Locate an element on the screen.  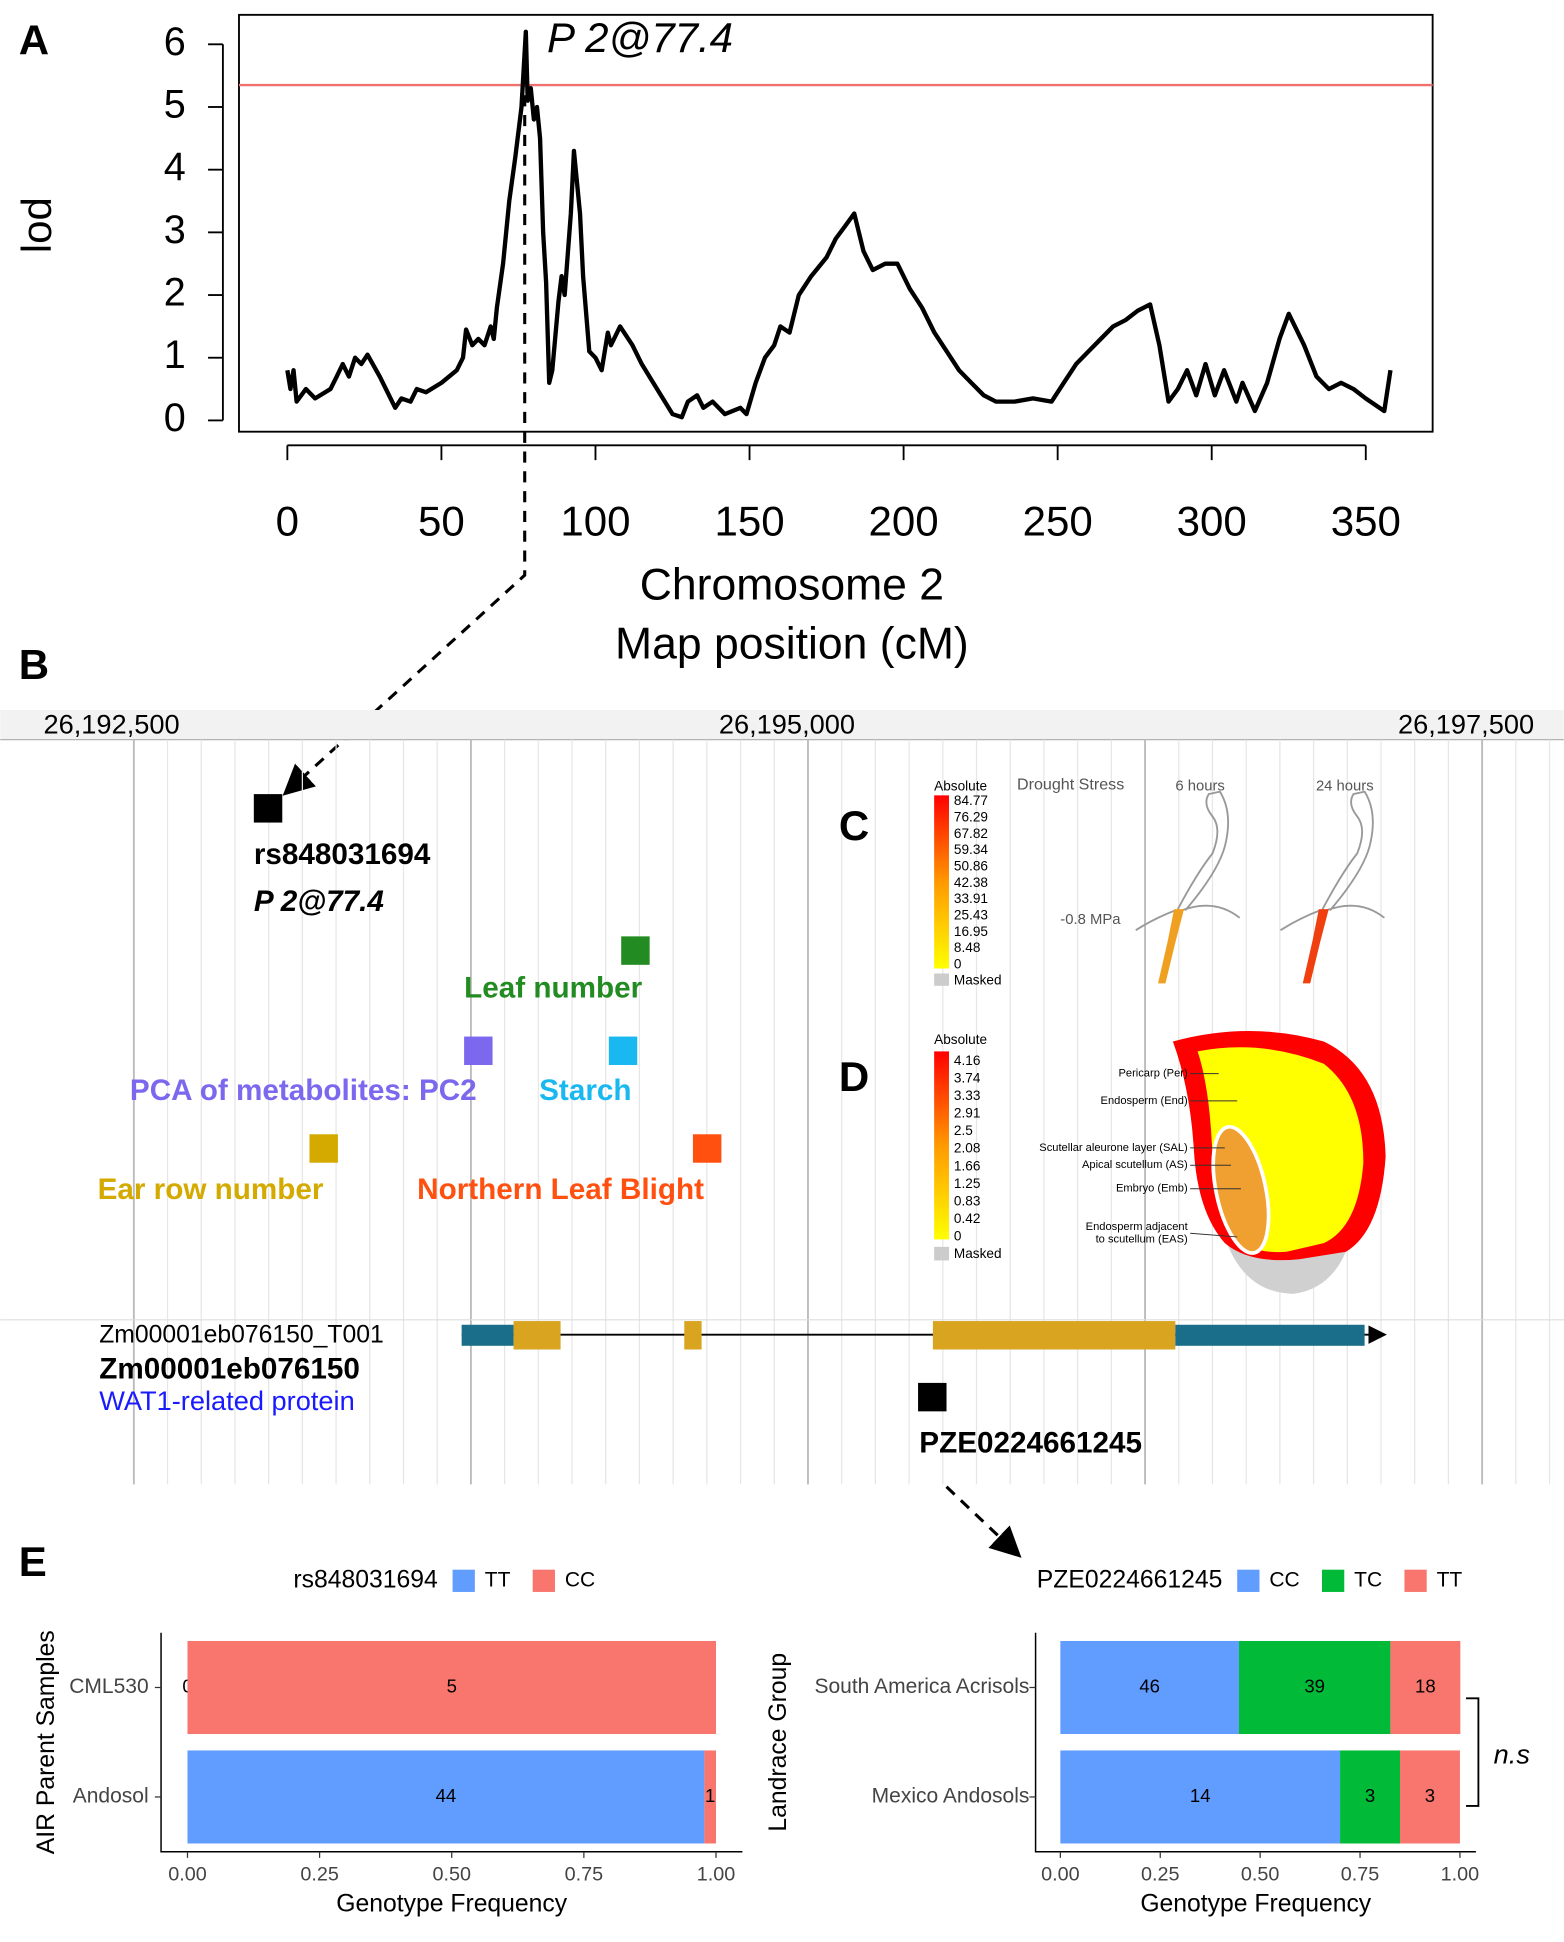
peak-annotation: P 2@77.4 is located at coordinates (640, 37).